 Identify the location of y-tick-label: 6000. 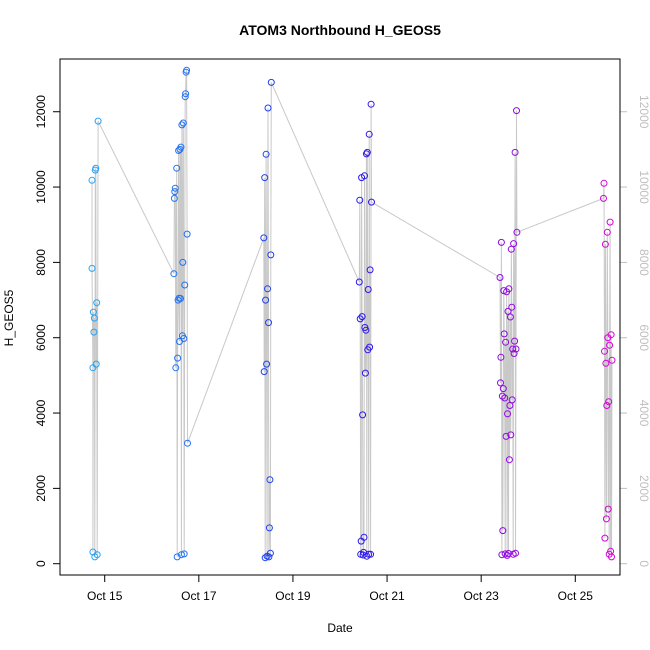
(41, 337).